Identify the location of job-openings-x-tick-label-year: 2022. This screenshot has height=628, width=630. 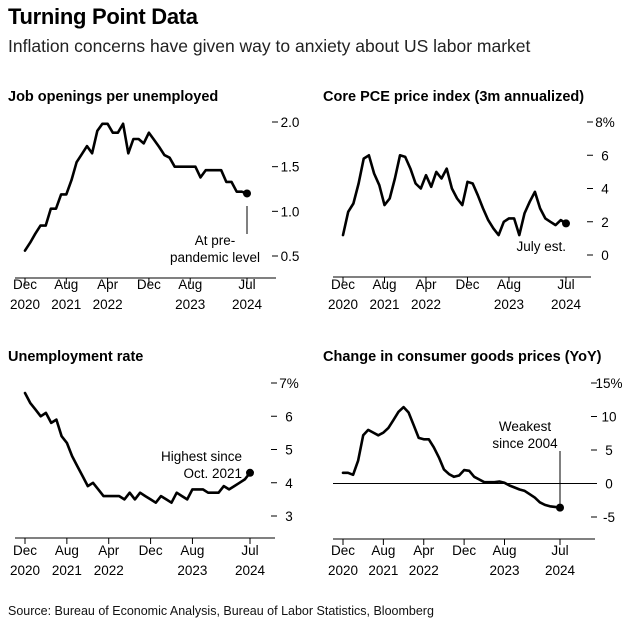
(108, 304).